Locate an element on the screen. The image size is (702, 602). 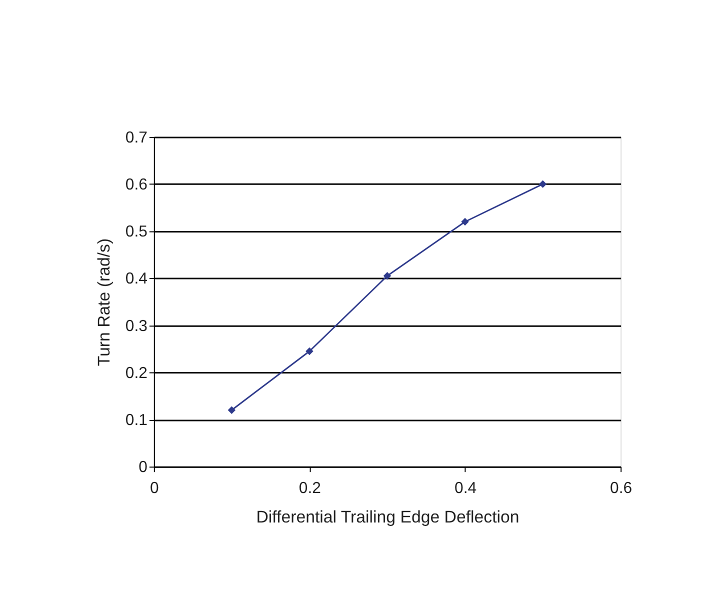
y-tick-label: 0.1 is located at coordinates (136, 420).